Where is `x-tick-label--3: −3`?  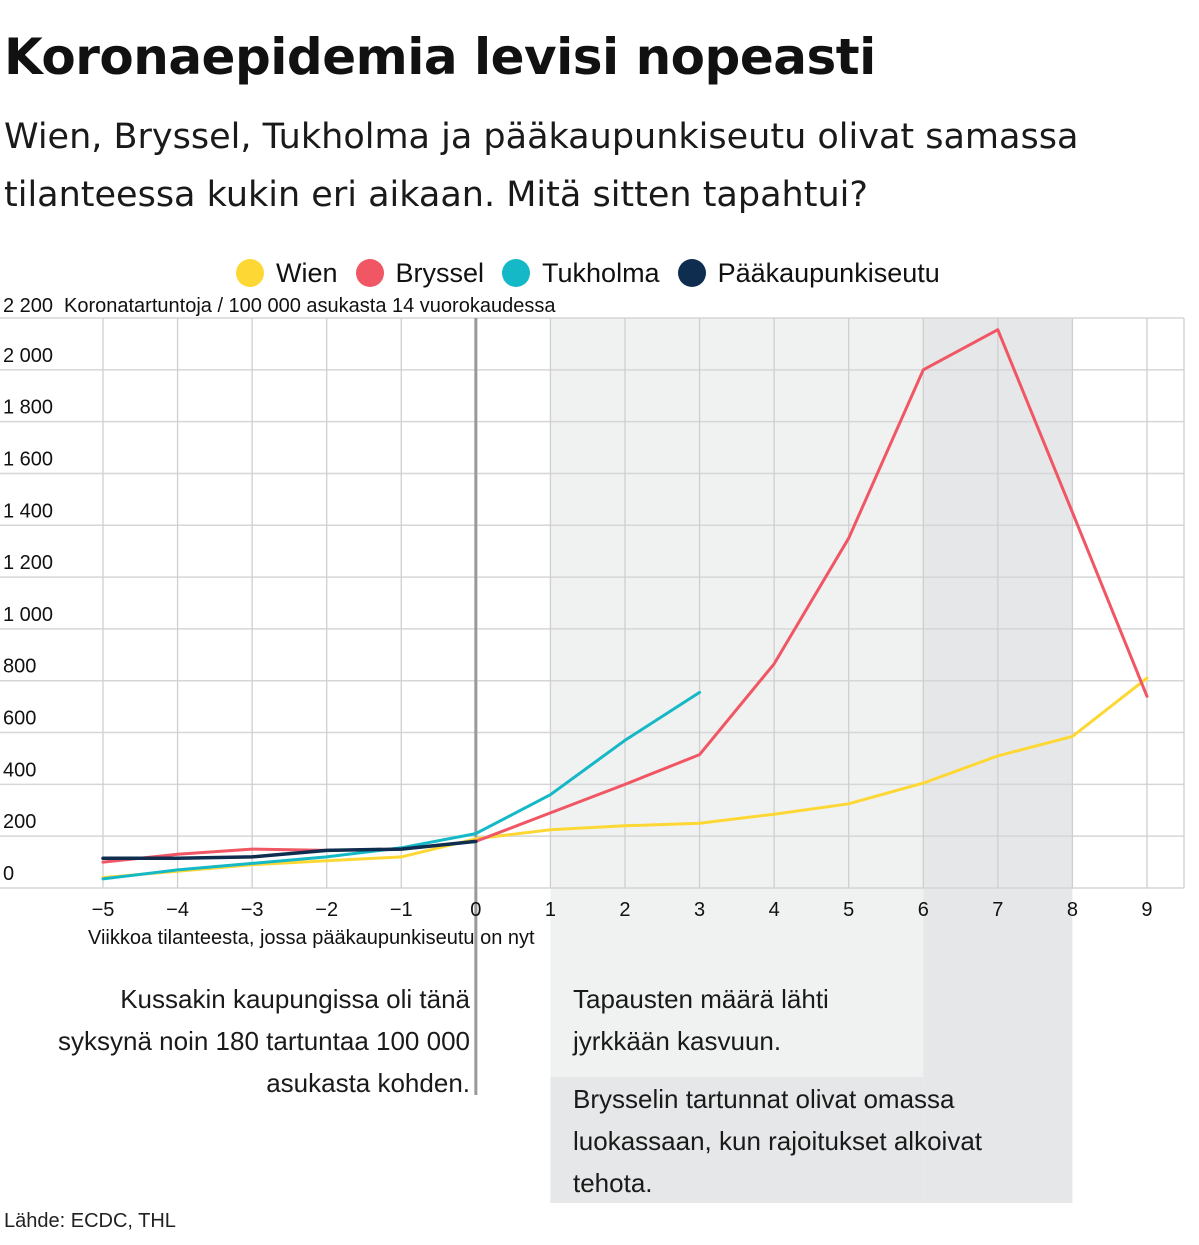
x-tick-label--3: −3 is located at coordinates (252, 910).